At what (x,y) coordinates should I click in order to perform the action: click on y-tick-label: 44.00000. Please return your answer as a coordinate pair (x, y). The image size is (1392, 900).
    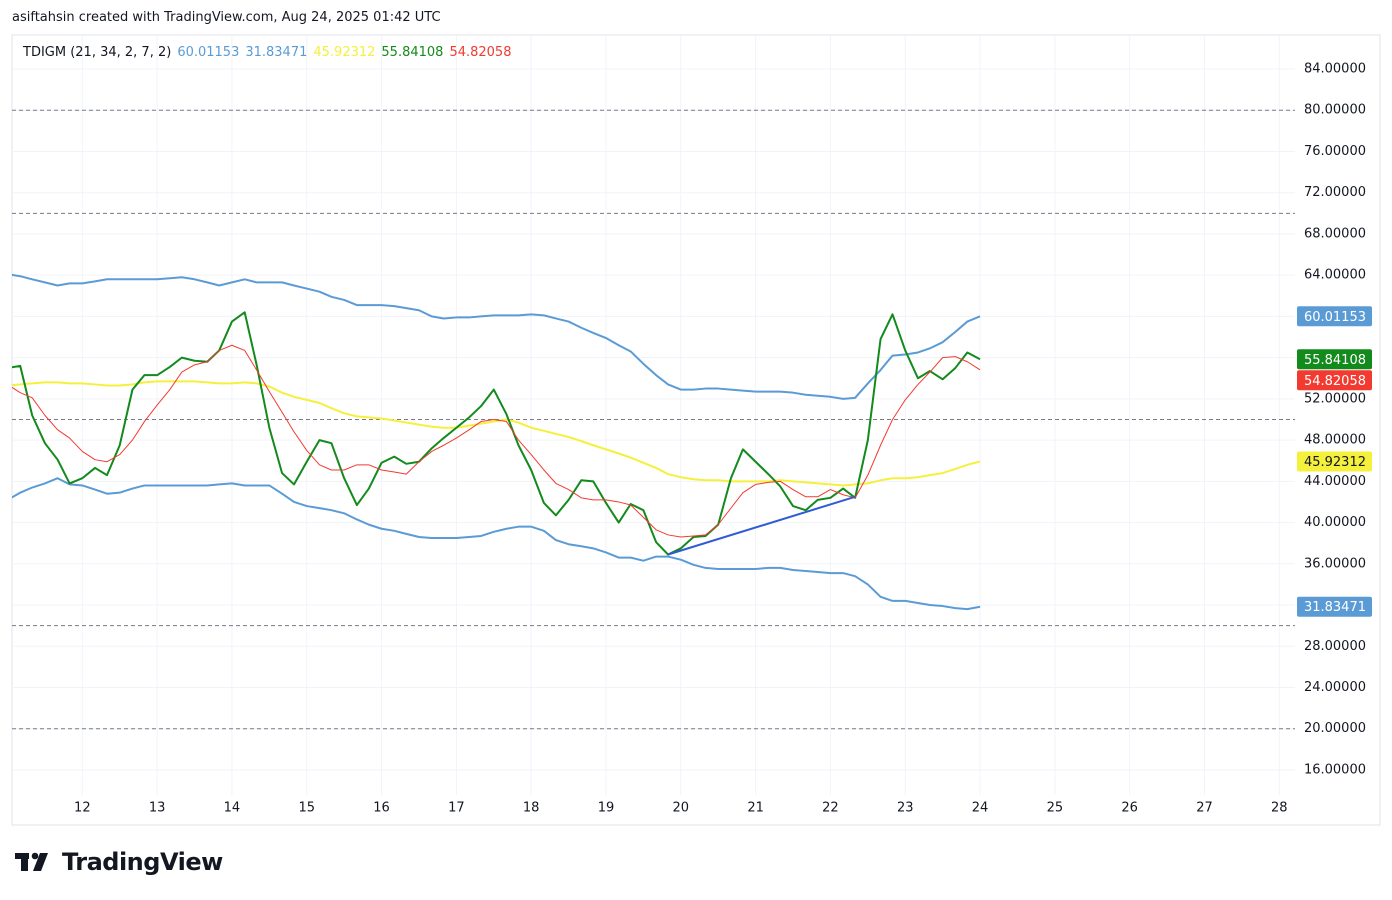
    Looking at the image, I should click on (1335, 481).